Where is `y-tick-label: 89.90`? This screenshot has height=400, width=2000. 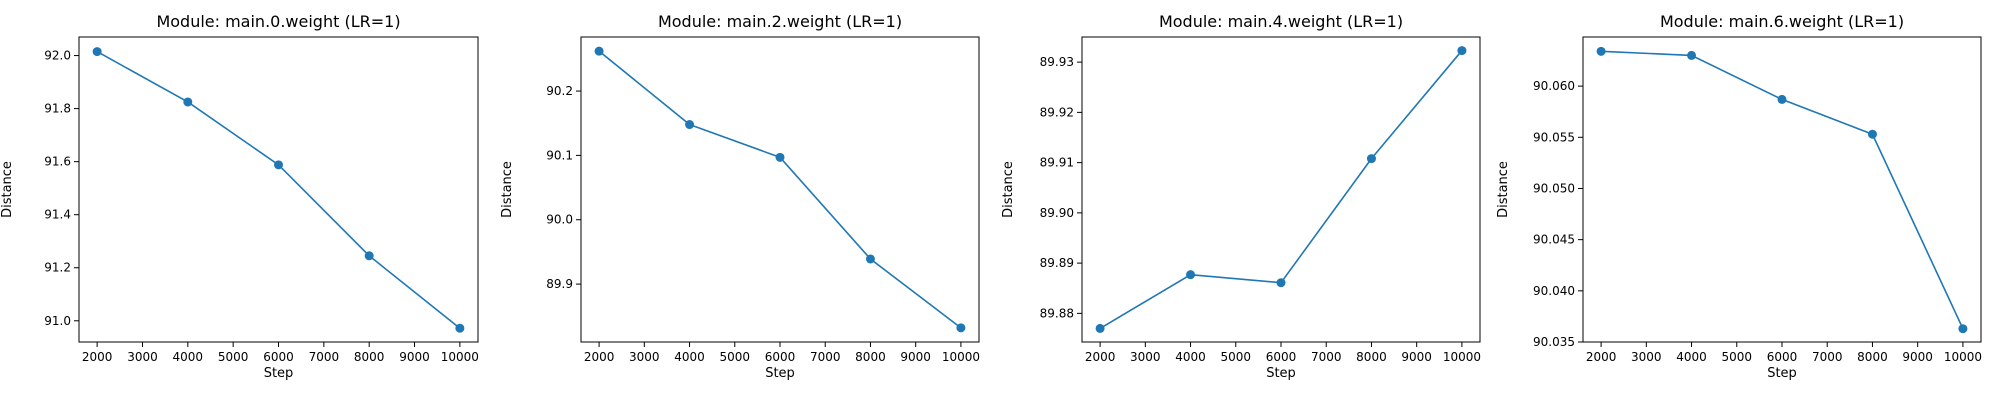
y-tick-label: 89.90 is located at coordinates (1057, 213).